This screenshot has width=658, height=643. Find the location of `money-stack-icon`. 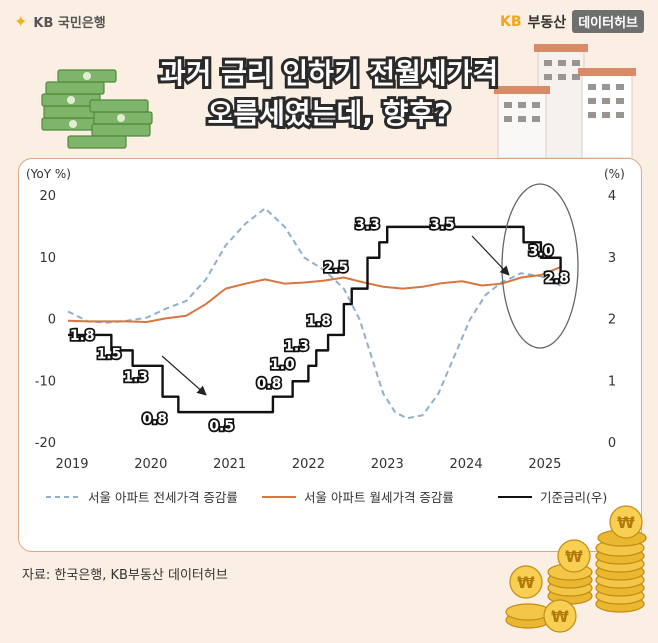

money-stack-icon is located at coordinates (97, 109).